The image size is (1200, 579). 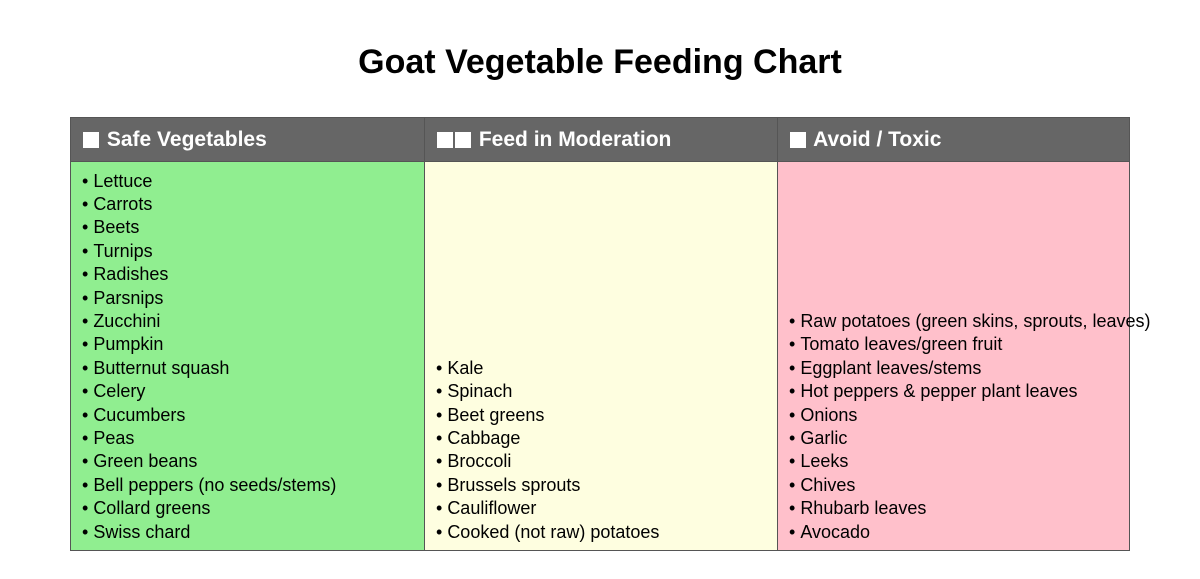 I want to click on list-item: Broccoli, so click(x=606, y=461).